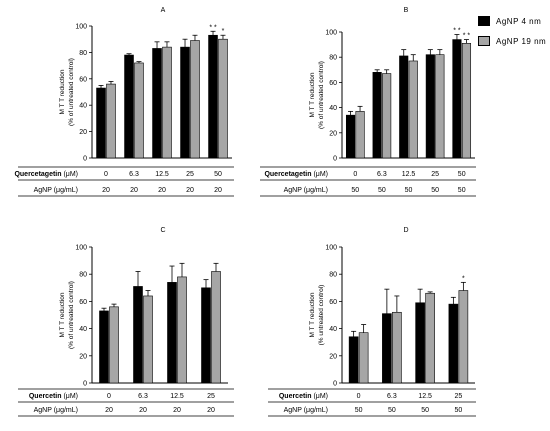 The image size is (550, 431). I want to click on legend-label: AgNP 4 nm, so click(519, 21).